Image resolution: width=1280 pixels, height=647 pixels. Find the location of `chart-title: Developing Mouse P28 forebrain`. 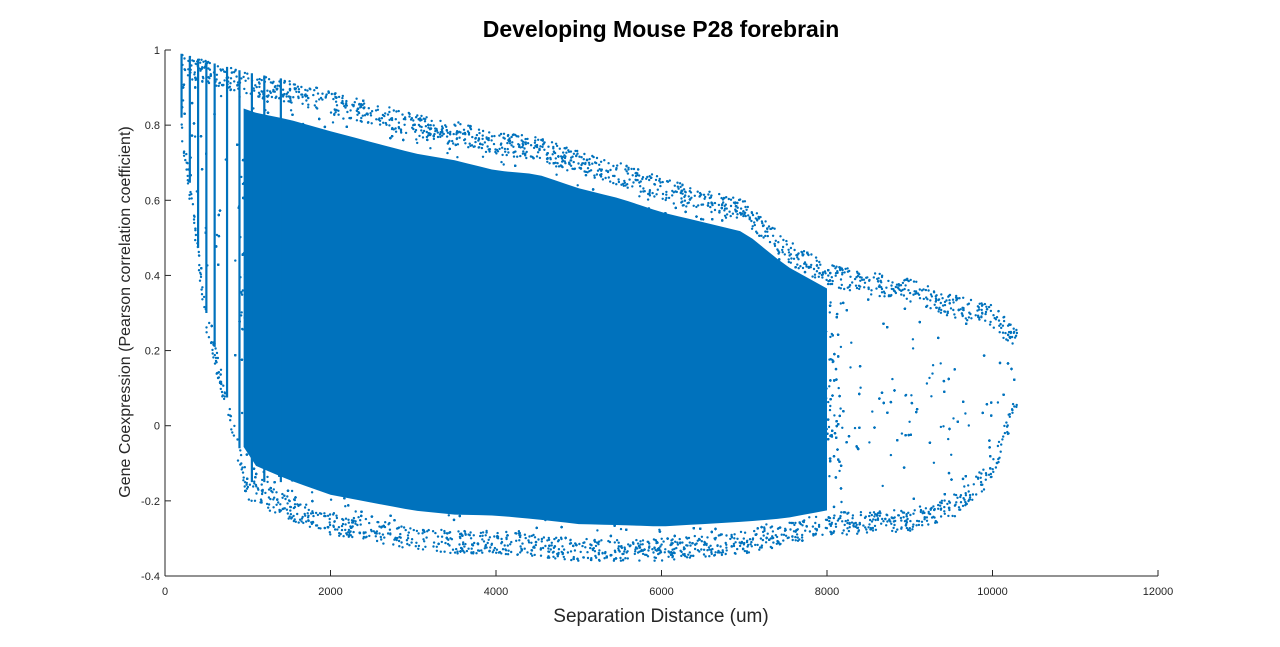

chart-title: Developing Mouse P28 forebrain is located at coordinates (661, 29).